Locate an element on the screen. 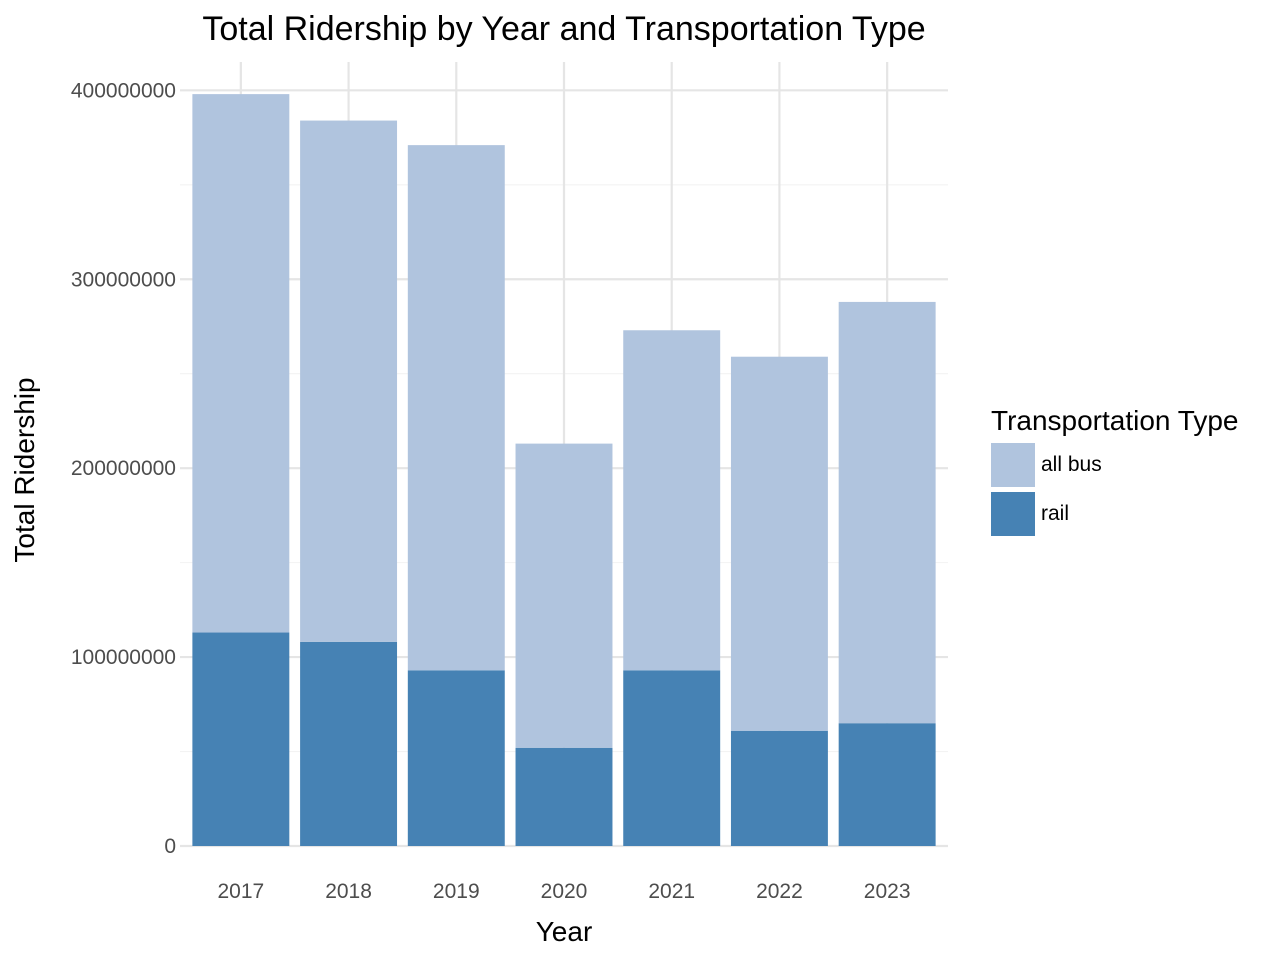 The width and height of the screenshot is (1280, 960). x-tick-label: 2019 is located at coordinates (456, 891).